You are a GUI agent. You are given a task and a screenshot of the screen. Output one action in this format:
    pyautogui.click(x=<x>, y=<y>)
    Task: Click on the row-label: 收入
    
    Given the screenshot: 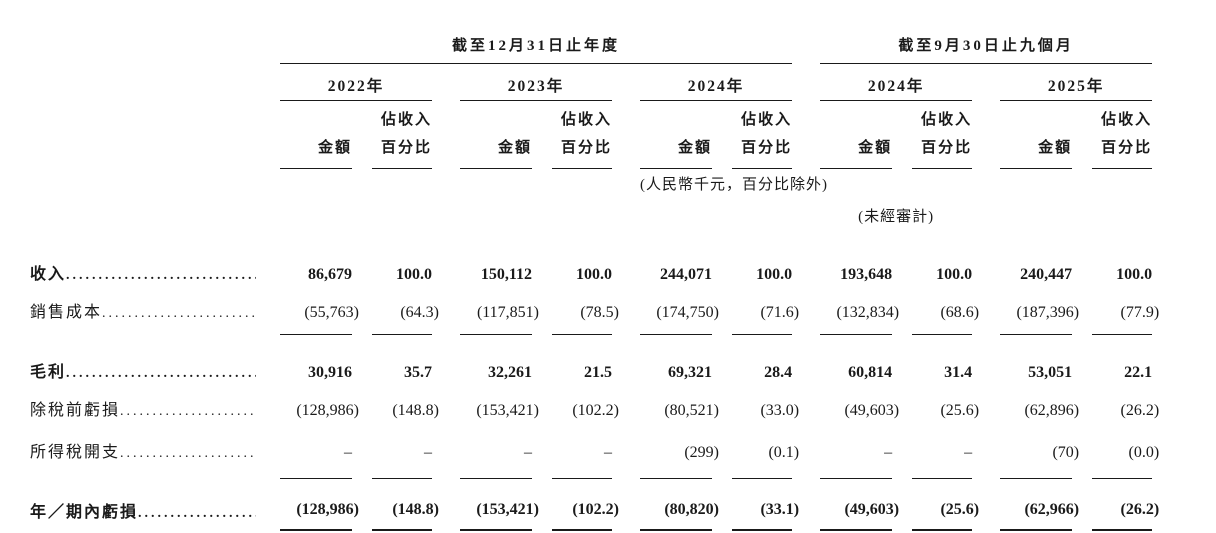 What is the action you would take?
    pyautogui.click(x=48, y=274)
    